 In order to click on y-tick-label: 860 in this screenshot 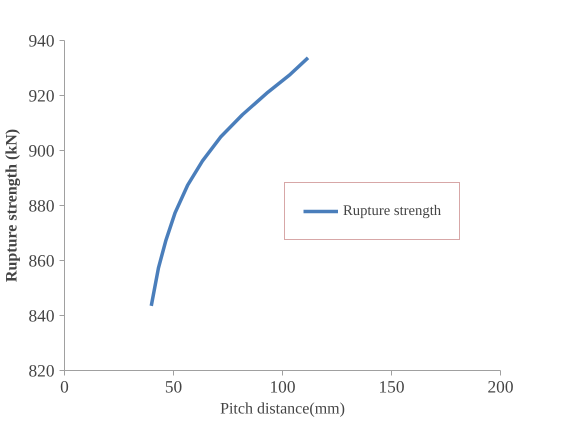, I will do `click(41, 261)`.